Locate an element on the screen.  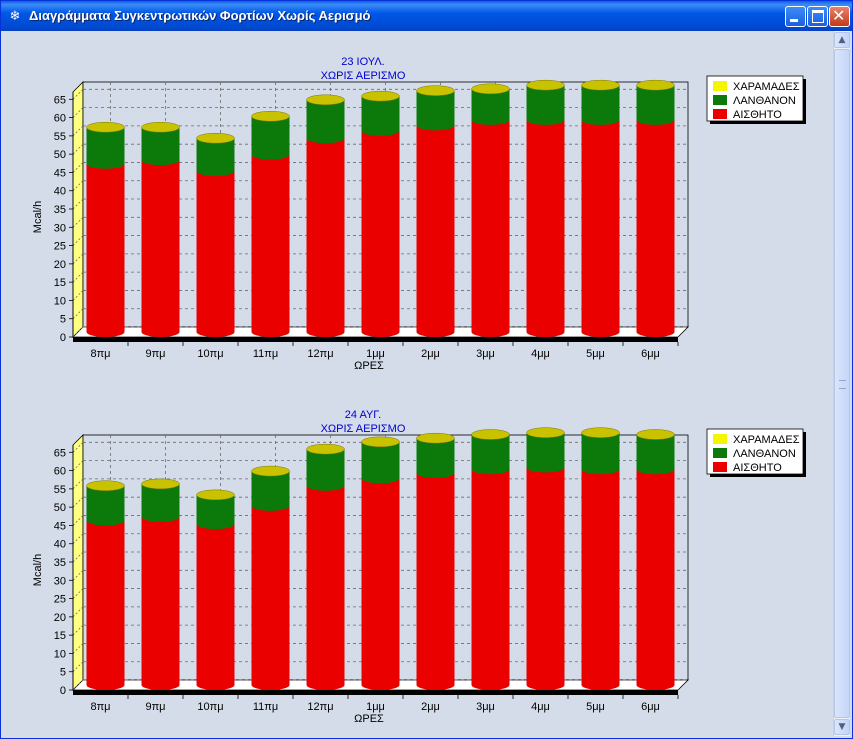
y-tick-label: 0 is located at coordinates (63, 338).